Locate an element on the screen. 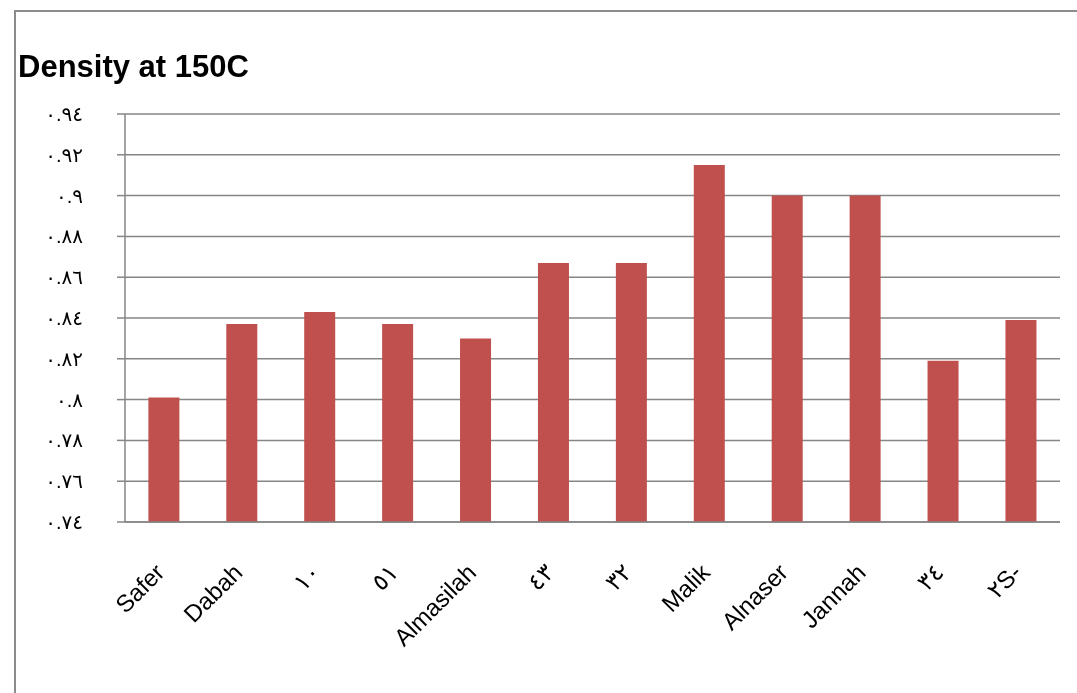 The width and height of the screenshot is (1077, 693). y-tick-label: ٠.٨٨ is located at coordinates (64, 236).